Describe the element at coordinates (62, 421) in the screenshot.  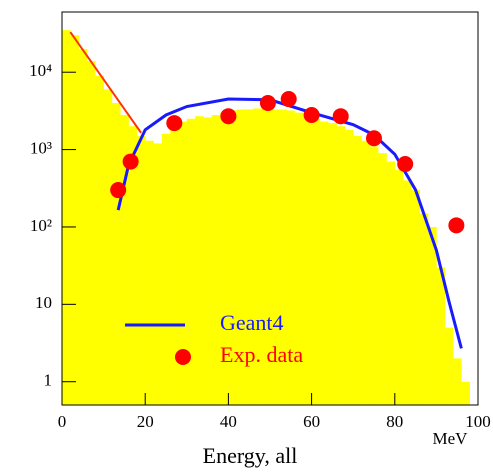
I see `x-tick-label: 0` at that location.